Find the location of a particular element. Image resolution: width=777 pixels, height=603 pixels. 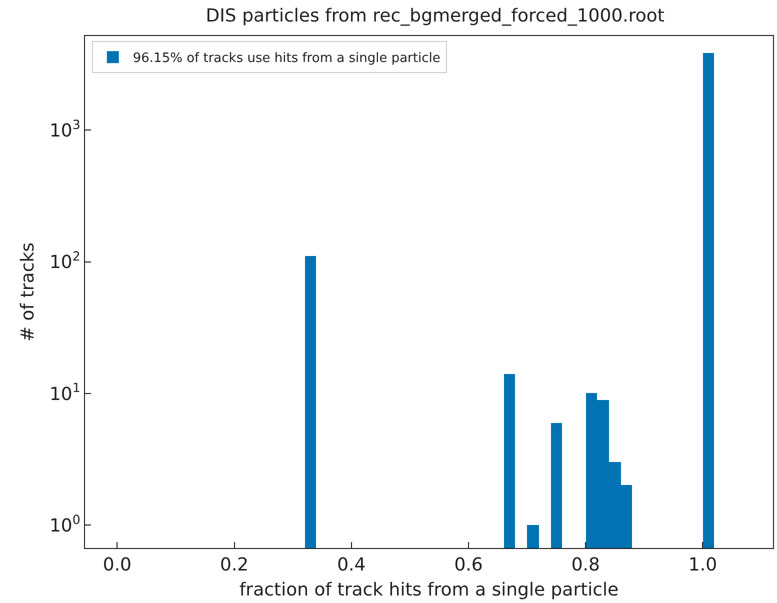

y-tick-label: 10$^{0}$ is located at coordinates (64, 524).